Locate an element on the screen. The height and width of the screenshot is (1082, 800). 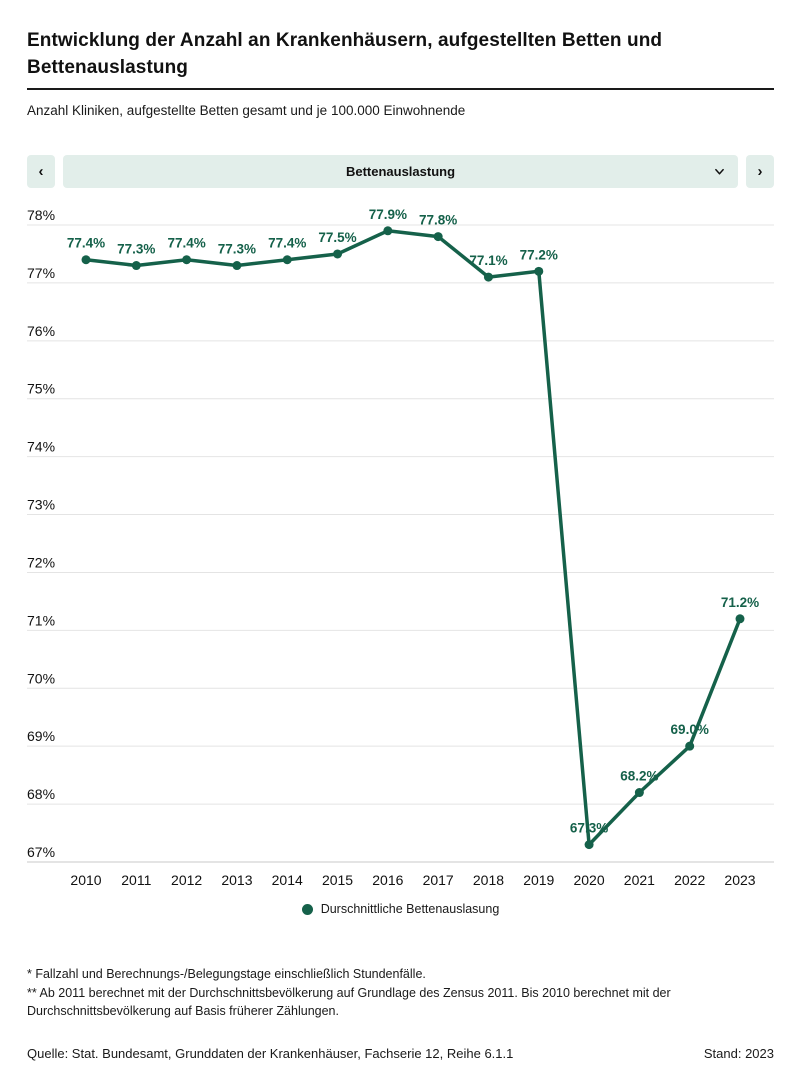
chart-legend: Durschnittliche Bettenauslasung is located at coordinates (400, 909).